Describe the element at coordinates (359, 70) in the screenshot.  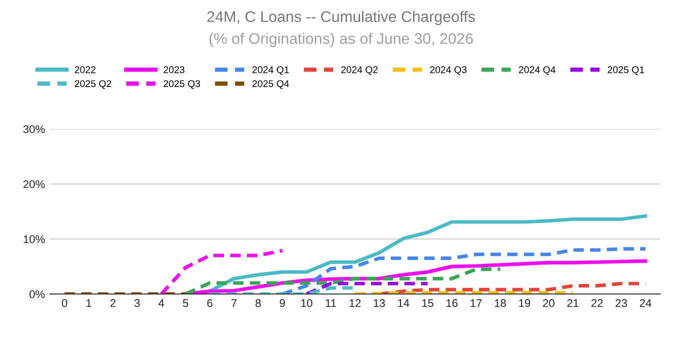
I see `legend-label: 2024 Q2` at that location.